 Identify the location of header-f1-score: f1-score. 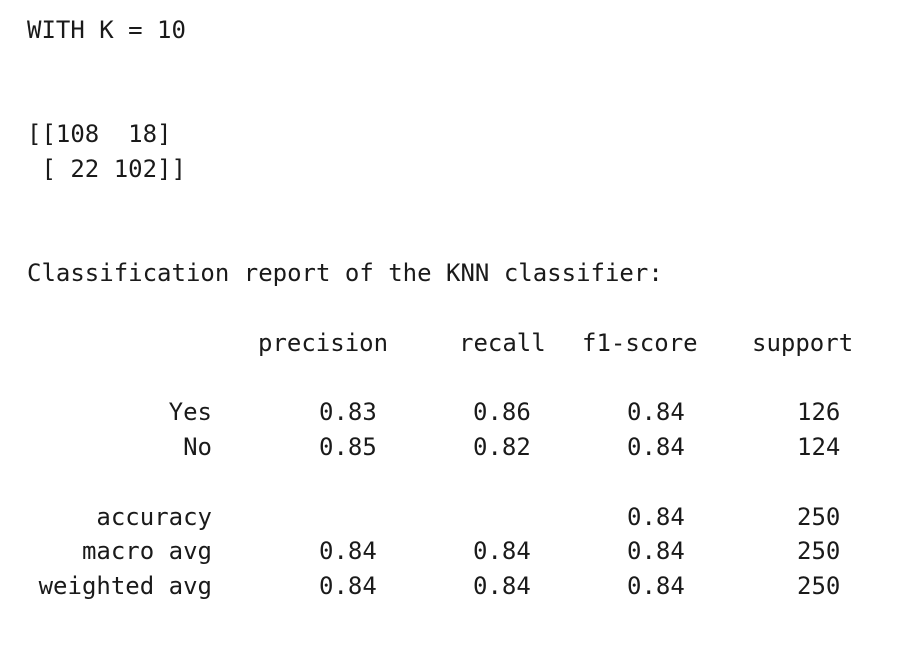
(640, 343).